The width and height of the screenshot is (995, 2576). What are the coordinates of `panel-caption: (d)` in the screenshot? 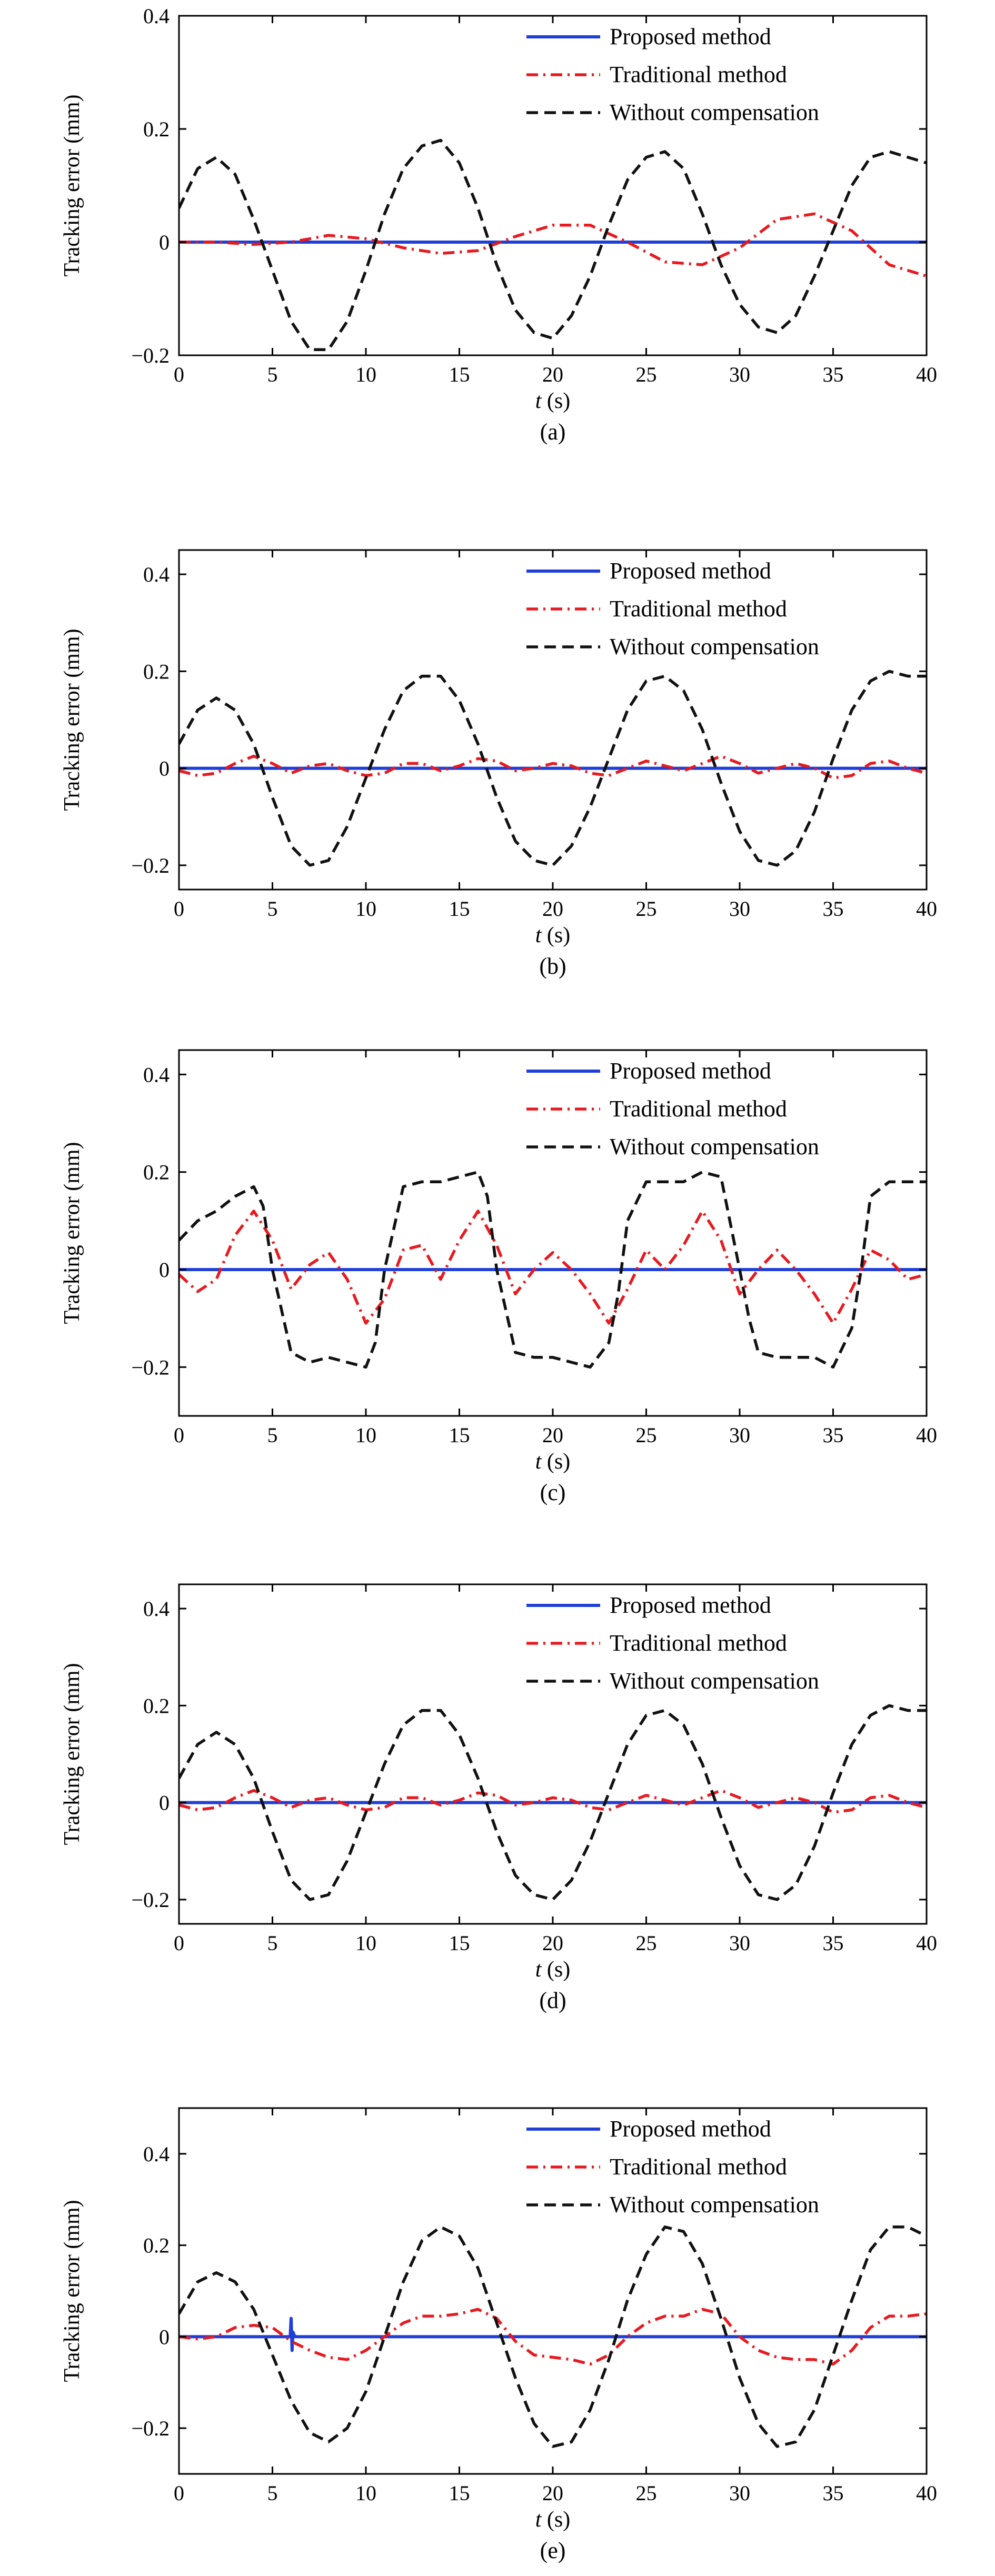 It's located at (552, 2001).